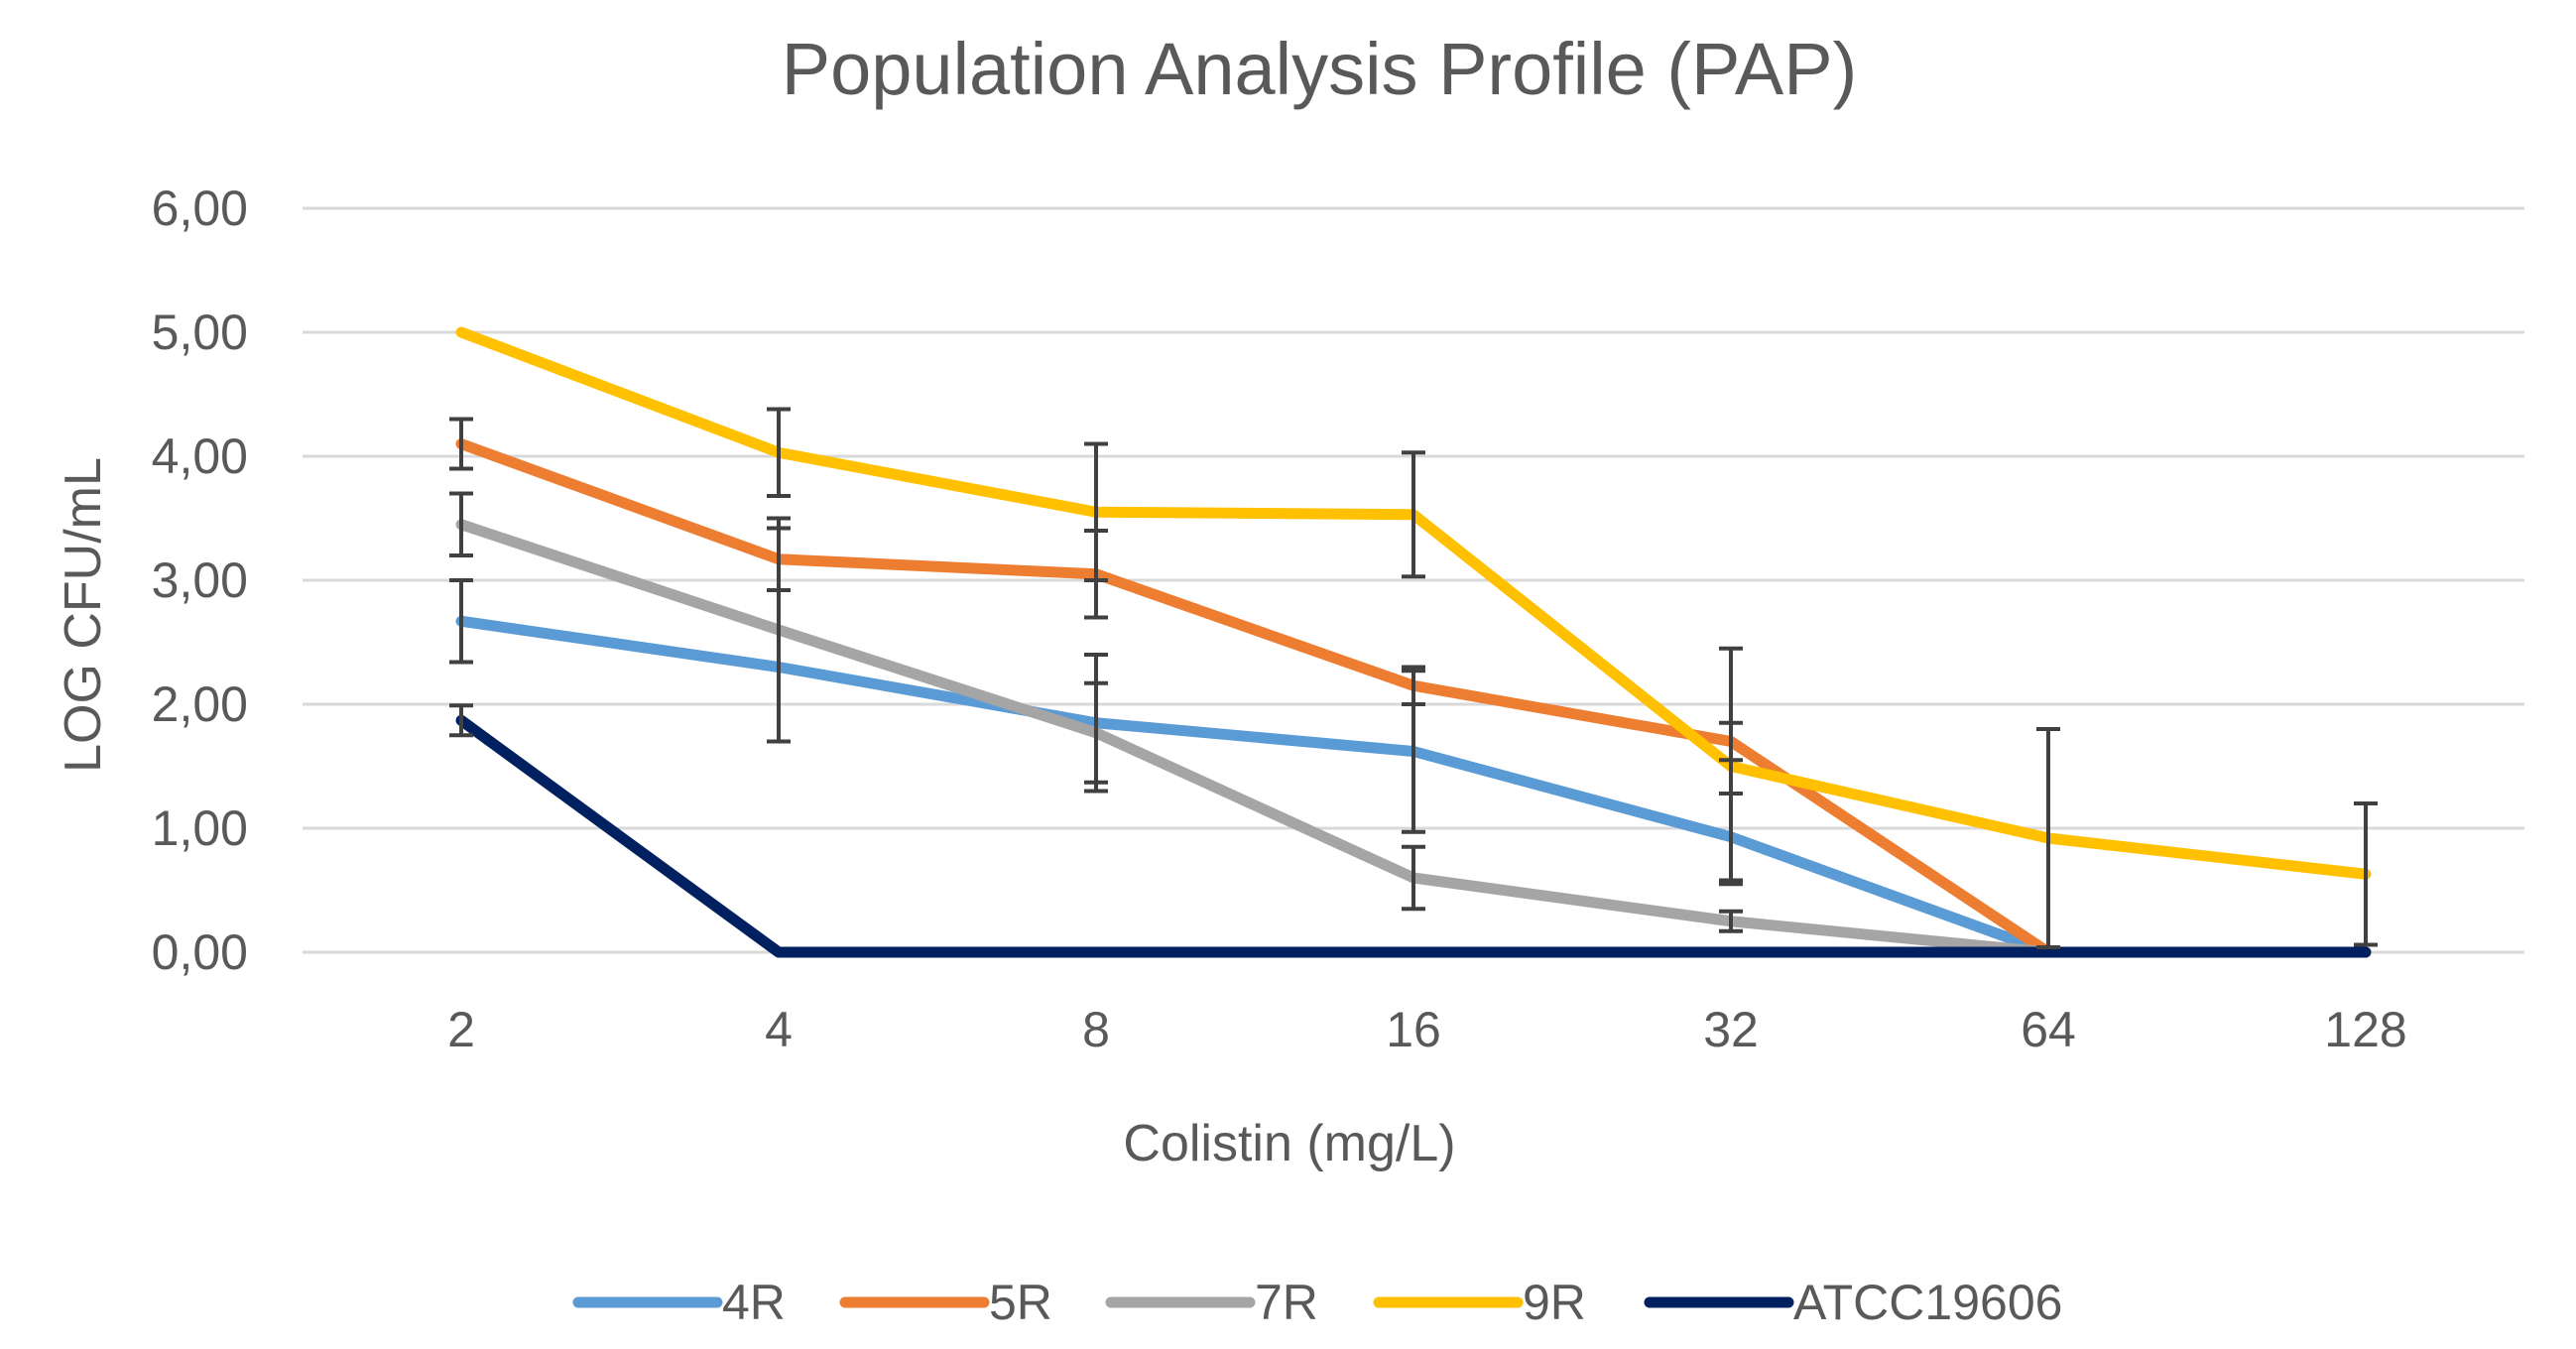 This screenshot has width=2576, height=1349. I want to click on x-tick-label: 128, so click(2365, 1029).